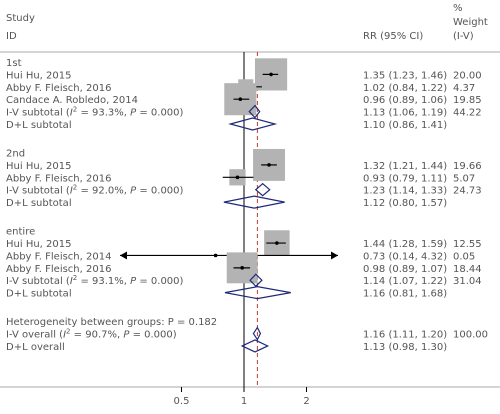 This screenshot has width=500, height=414. I want to click on overall-row-0-diamond, so click(257, 333).